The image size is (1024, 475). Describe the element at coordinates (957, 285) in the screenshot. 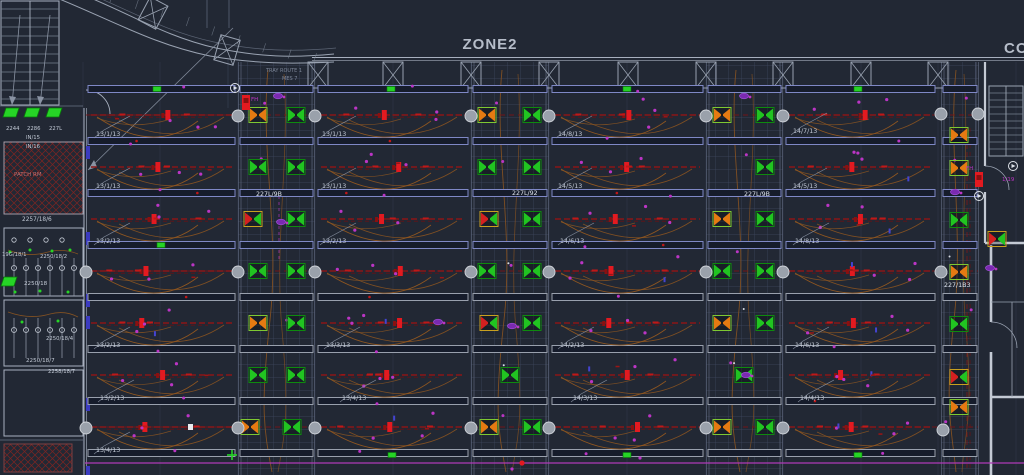

I see `svg-text: 227/1B3` at that location.